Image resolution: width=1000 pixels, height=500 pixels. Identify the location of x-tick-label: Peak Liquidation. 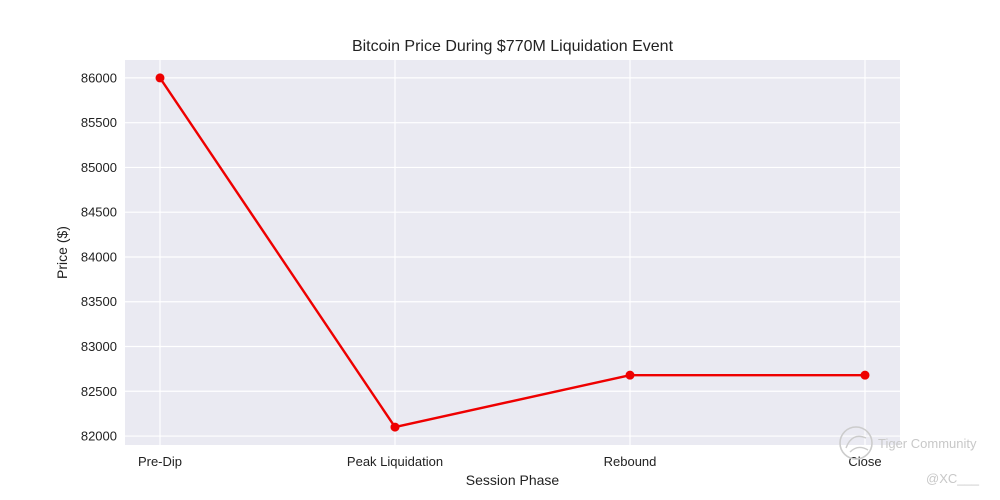
(395, 461).